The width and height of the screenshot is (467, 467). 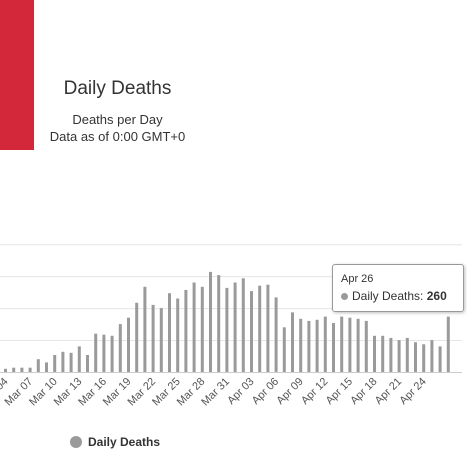 I want to click on x-tick-label: Apr 24, so click(x=412, y=391).